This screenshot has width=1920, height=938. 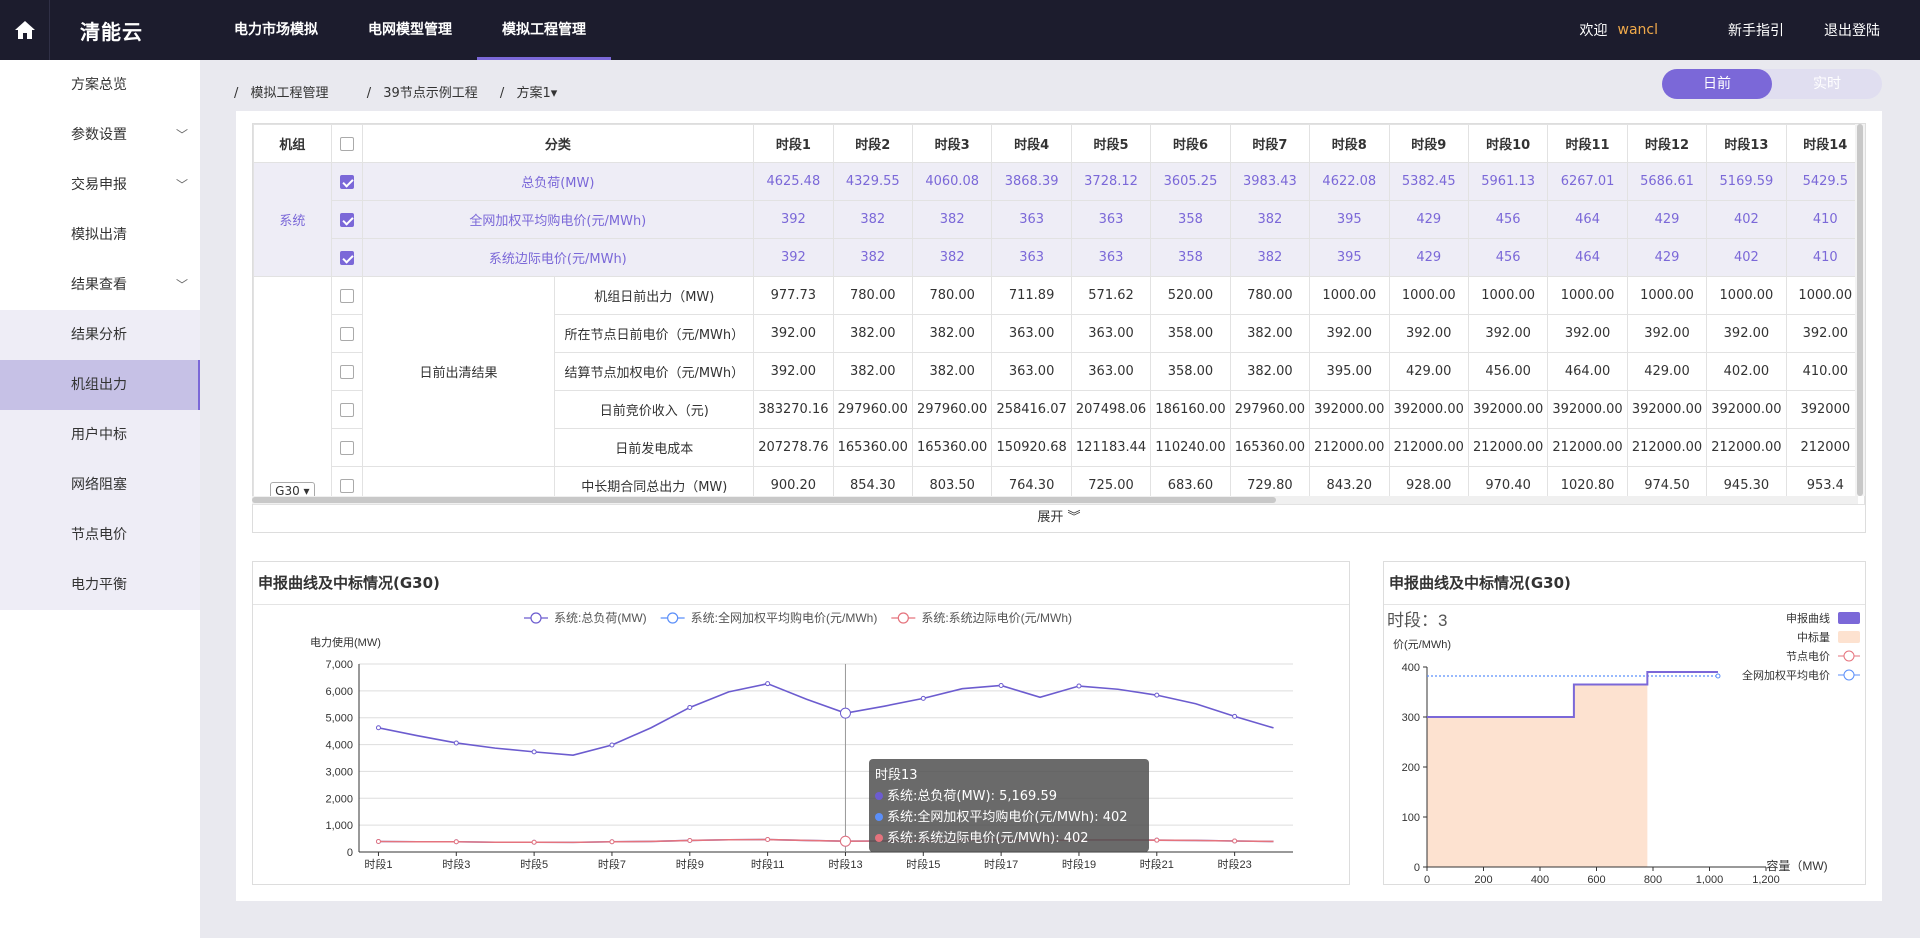 What do you see at coordinates (1417, 620) in the screenshot?
I see `period-label: 时段：3` at bounding box center [1417, 620].